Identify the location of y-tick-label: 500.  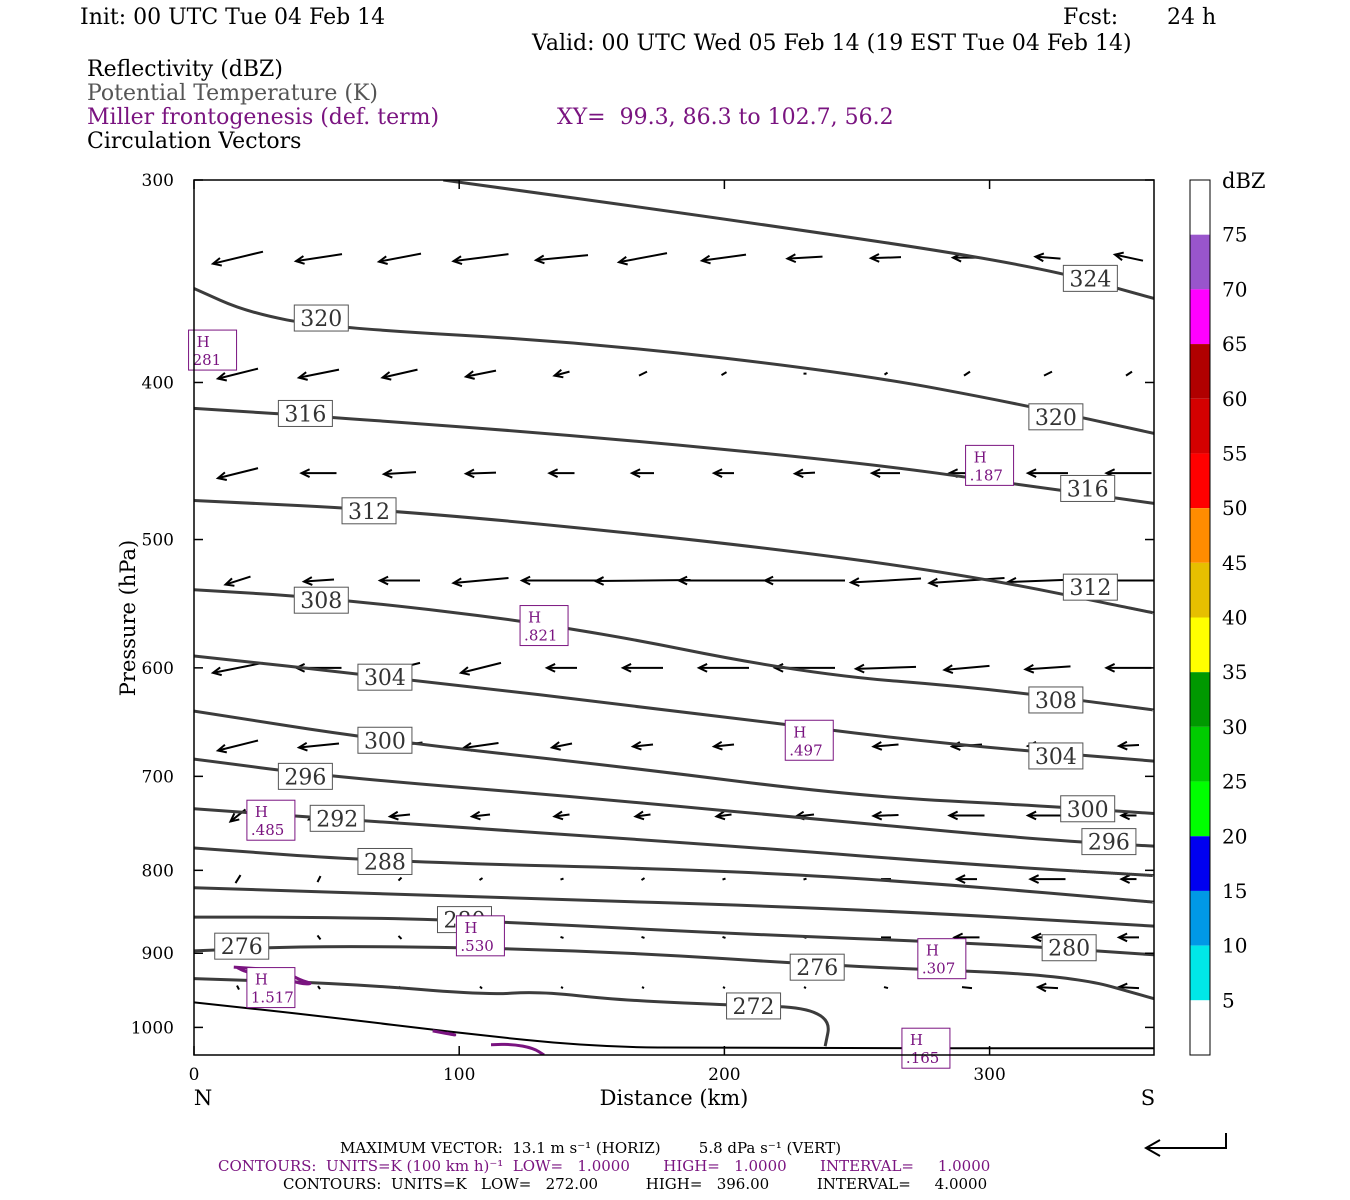
(158, 541).